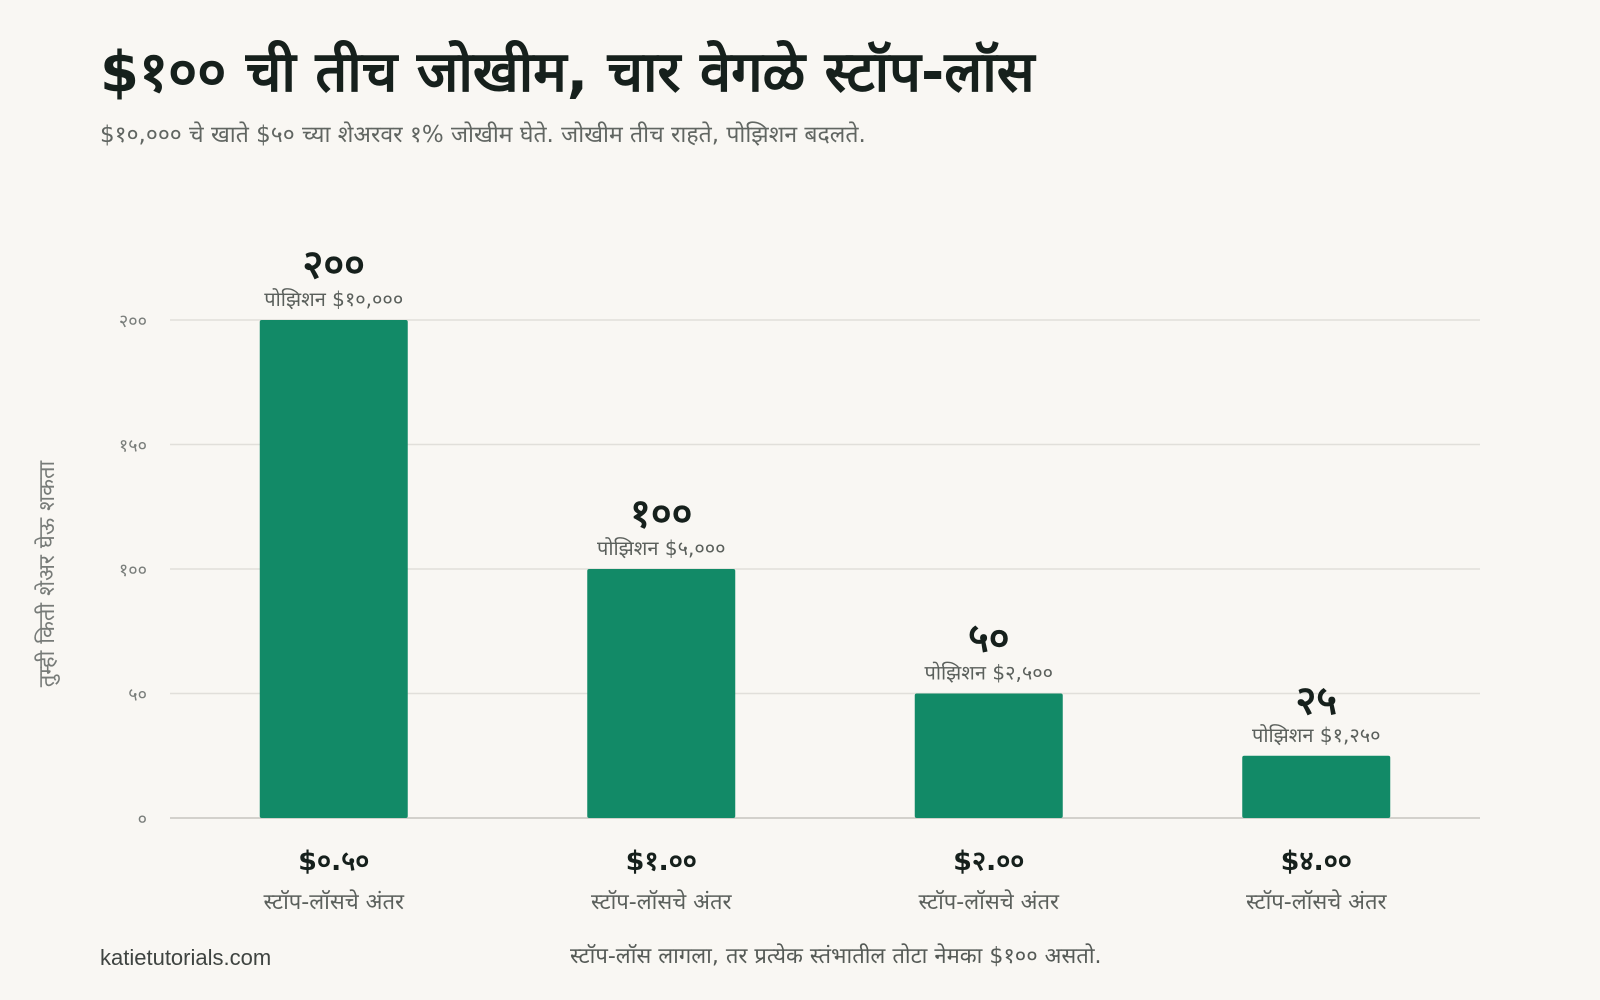 The height and width of the screenshot is (1000, 1600). I want to click on bar-position-label: पोझिशन $१,२५०, so click(1316, 735).